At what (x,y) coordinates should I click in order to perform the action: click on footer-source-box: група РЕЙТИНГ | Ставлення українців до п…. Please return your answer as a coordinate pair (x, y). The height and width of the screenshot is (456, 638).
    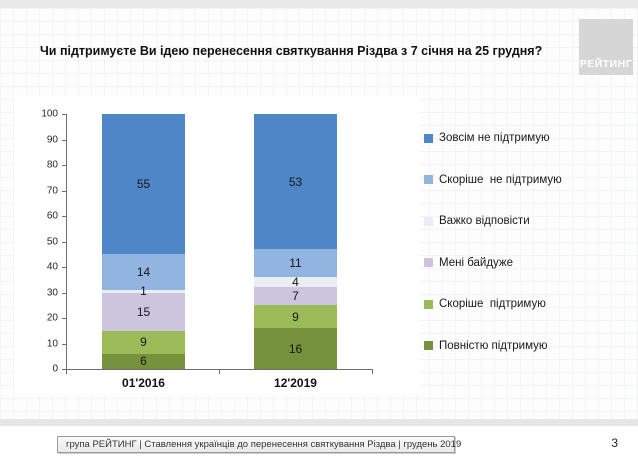
    Looking at the image, I should click on (259, 444).